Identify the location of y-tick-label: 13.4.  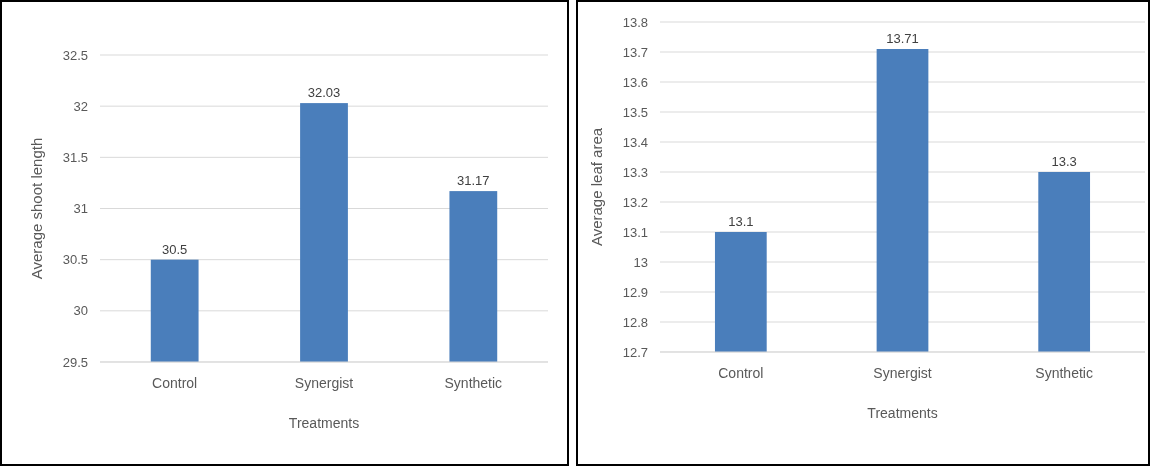
(635, 142).